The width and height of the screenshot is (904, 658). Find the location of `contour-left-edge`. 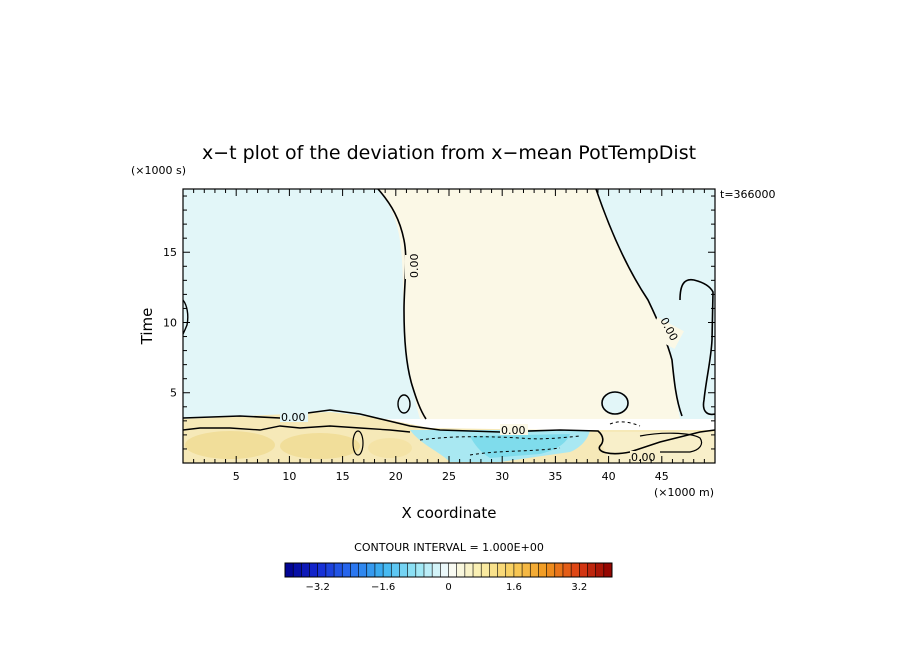

contour-left-edge is located at coordinates (186, 317).